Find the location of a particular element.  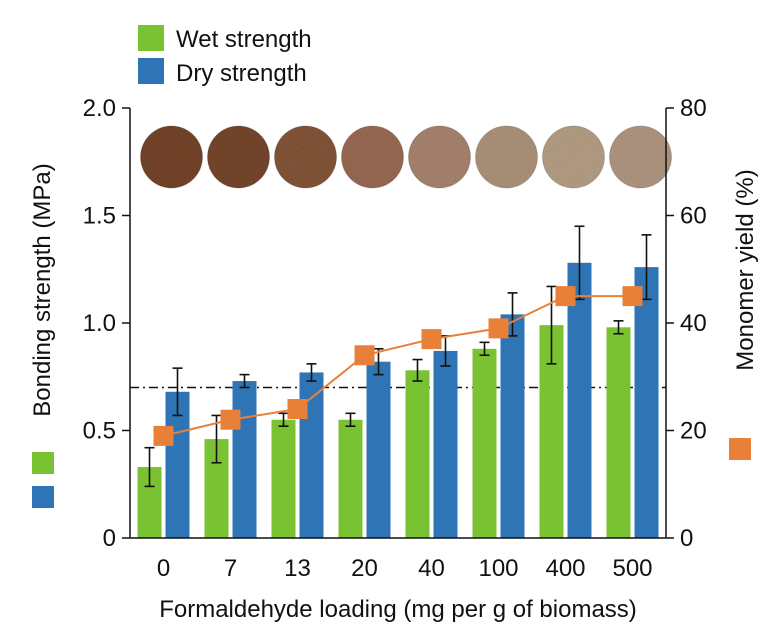

y-tick-label: 2.0 is located at coordinates (99, 108).